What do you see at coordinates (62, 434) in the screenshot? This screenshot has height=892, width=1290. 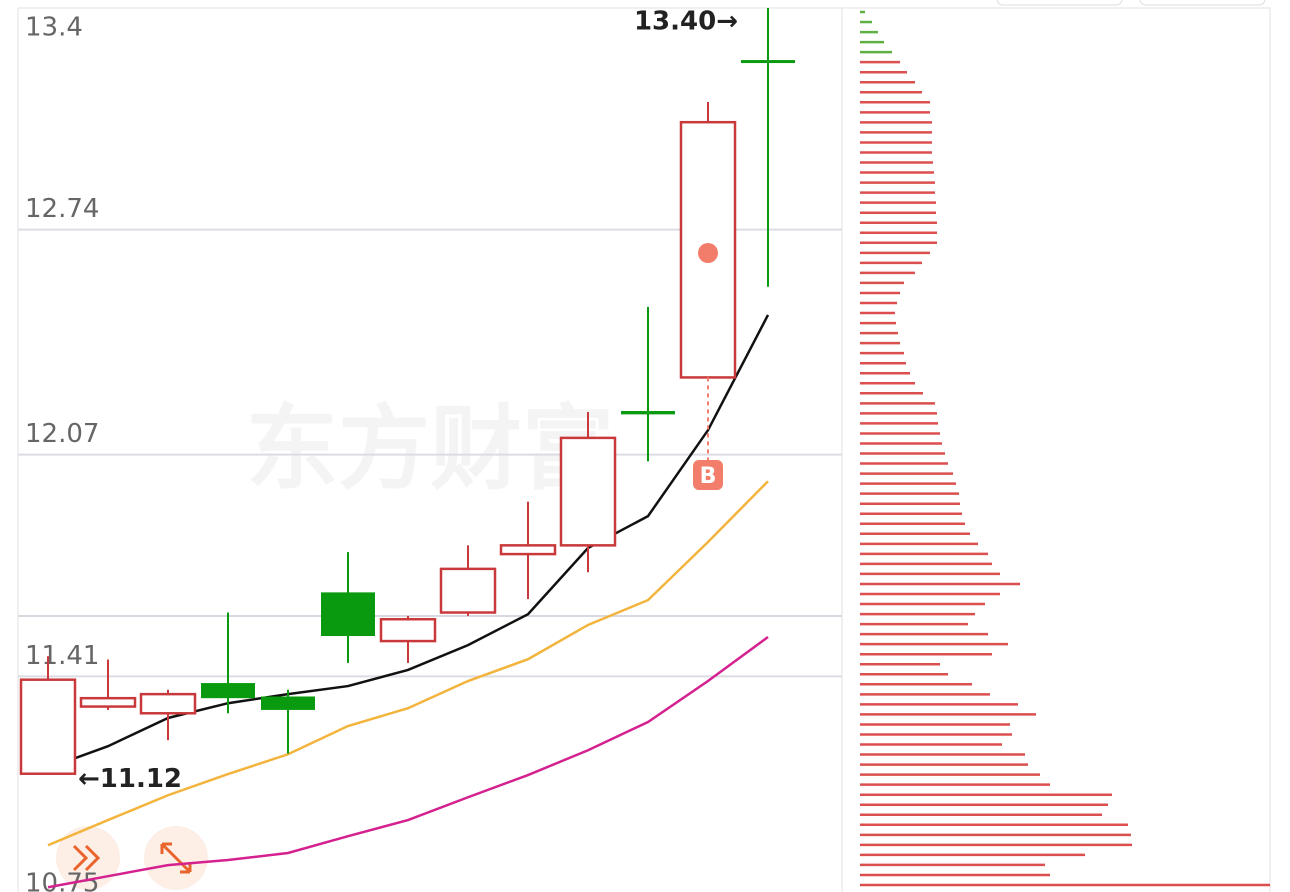 I see `y-tick-label: 12.07` at bounding box center [62, 434].